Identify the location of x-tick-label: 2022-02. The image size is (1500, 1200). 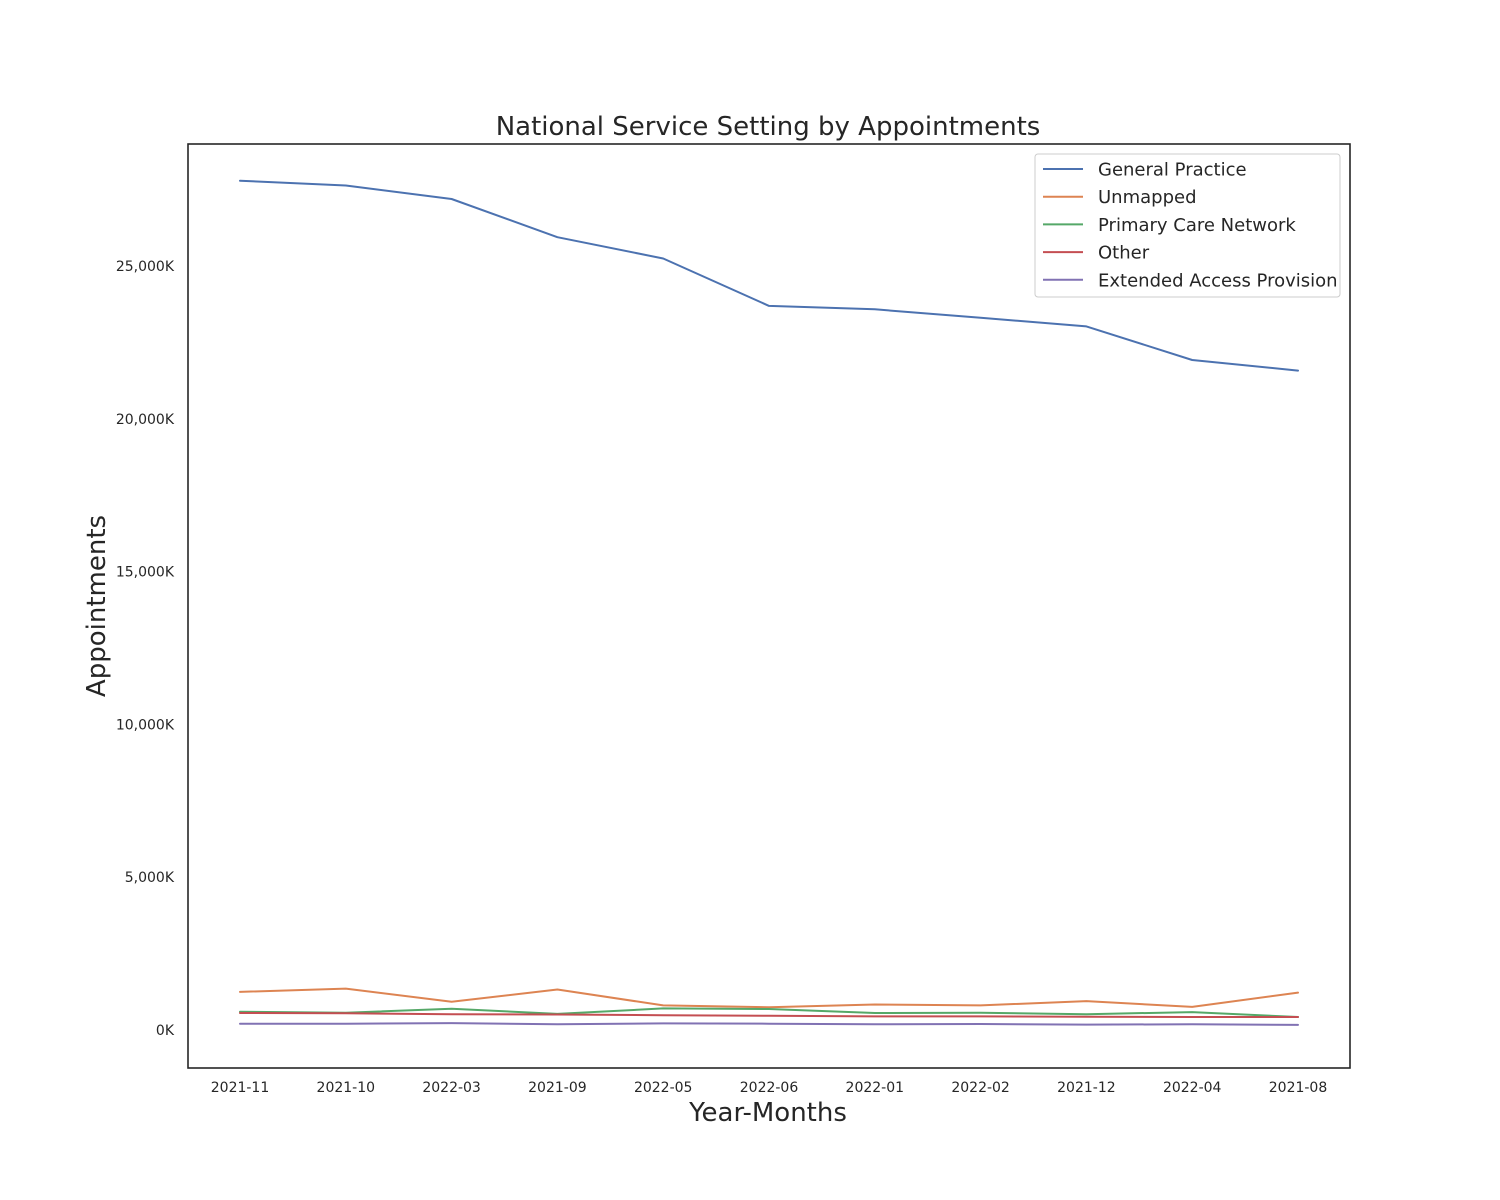
(980, 1088).